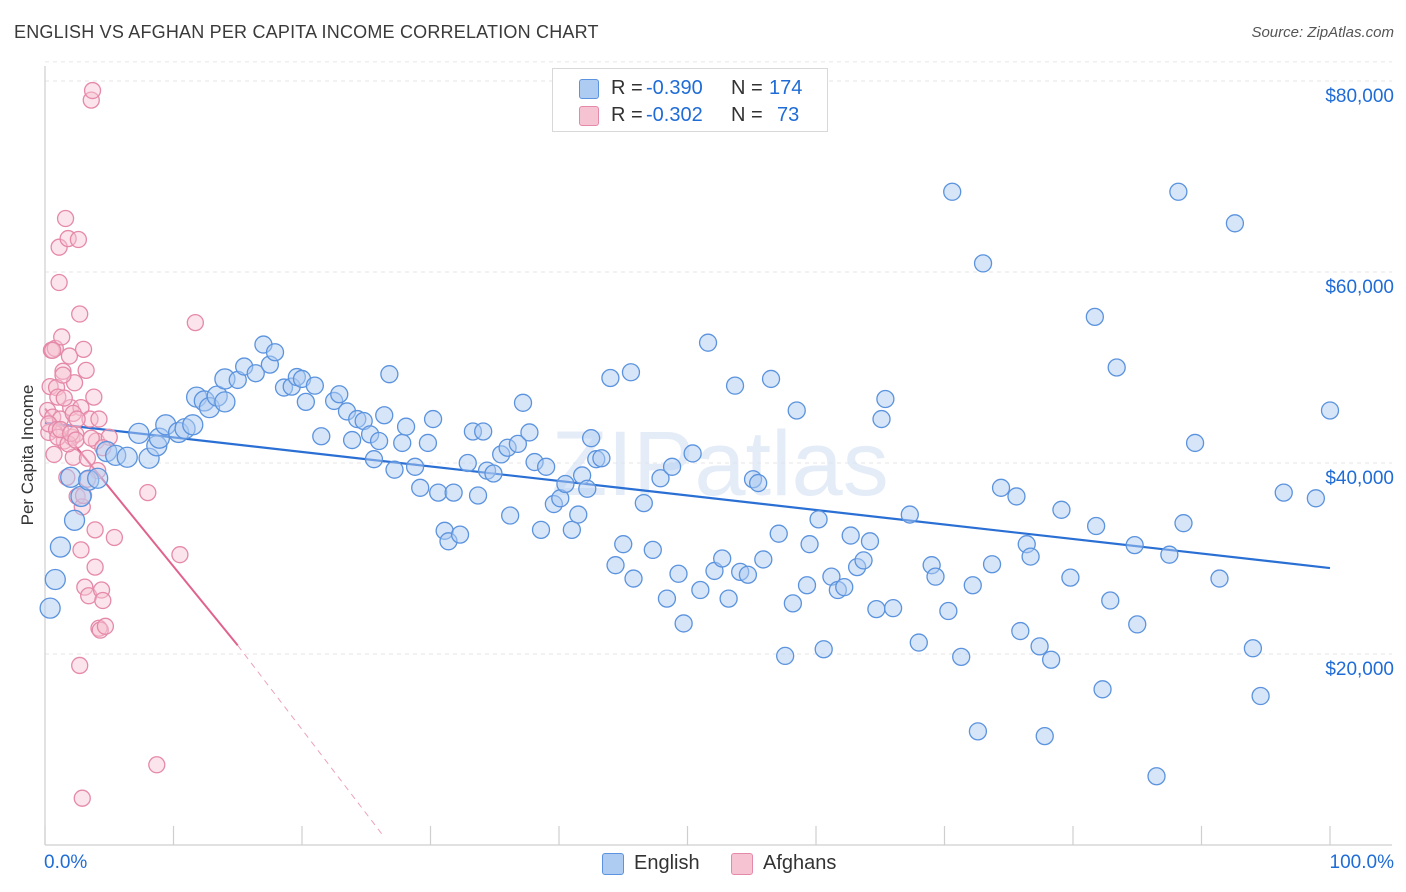 Image resolution: width=1406 pixels, height=892 pixels. What do you see at coordinates (800, 863) in the screenshot?
I see `afghans-legend-label: Afghans` at bounding box center [800, 863].